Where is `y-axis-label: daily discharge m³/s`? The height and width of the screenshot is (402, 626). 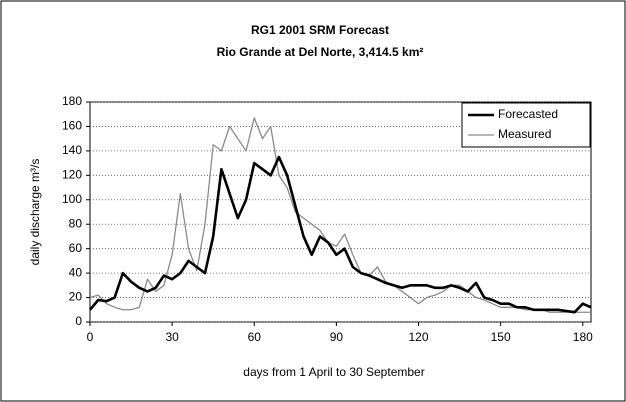
y-axis-label: daily discharge m³/s is located at coordinates (35, 212).